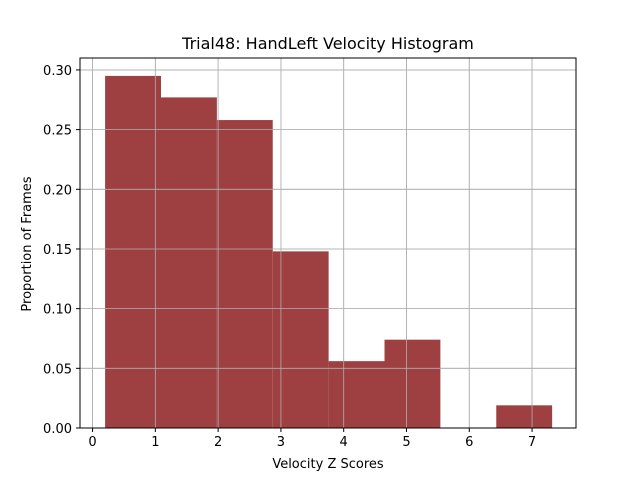  What do you see at coordinates (27, 243) in the screenshot?
I see `y-axis-label: Proportion of Frames` at bounding box center [27, 243].